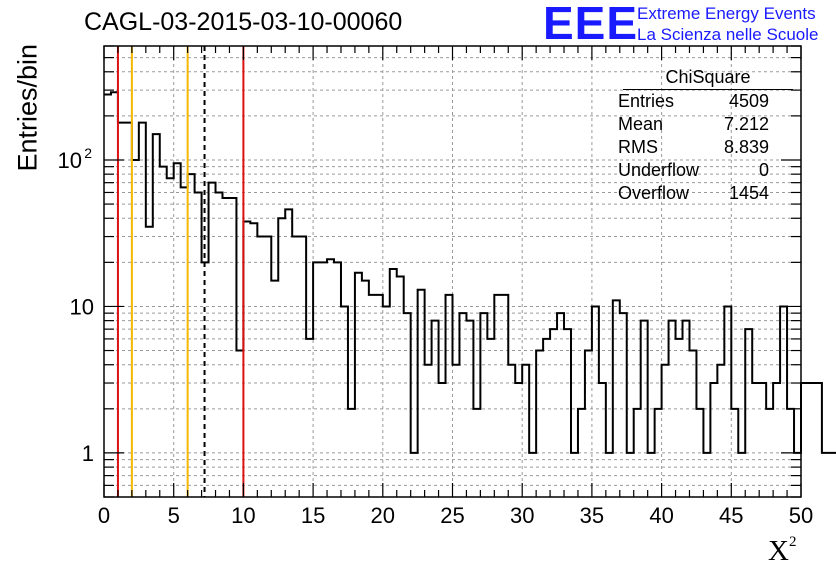 The width and height of the screenshot is (836, 572). Describe the element at coordinates (592, 515) in the screenshot. I see `x-tick-label: 35` at that location.